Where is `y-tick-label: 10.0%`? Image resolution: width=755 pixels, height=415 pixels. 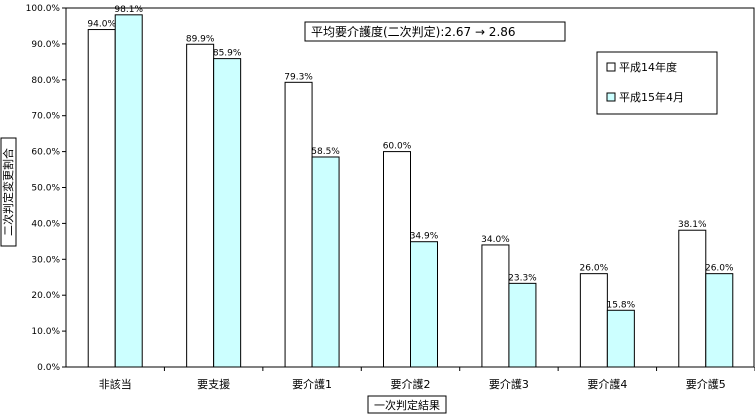
y-tick-label: 10.0% is located at coordinates (45, 332).